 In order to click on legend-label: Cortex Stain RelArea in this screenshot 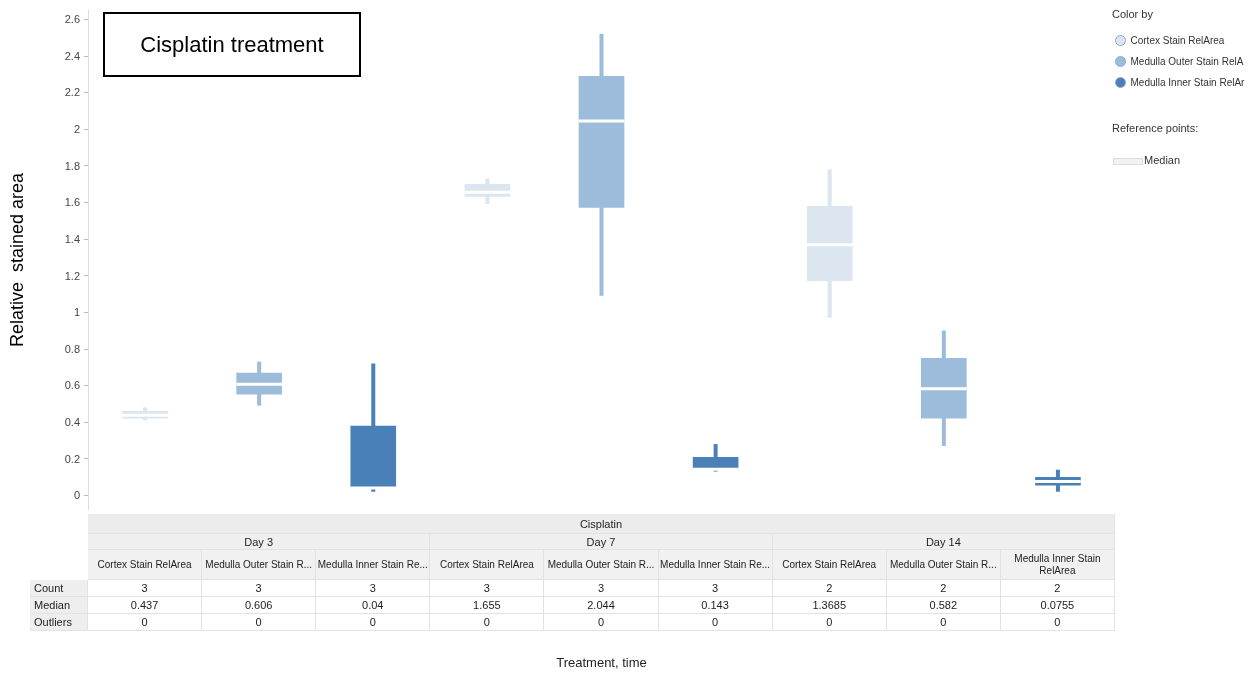, I will do `click(1177, 40)`.